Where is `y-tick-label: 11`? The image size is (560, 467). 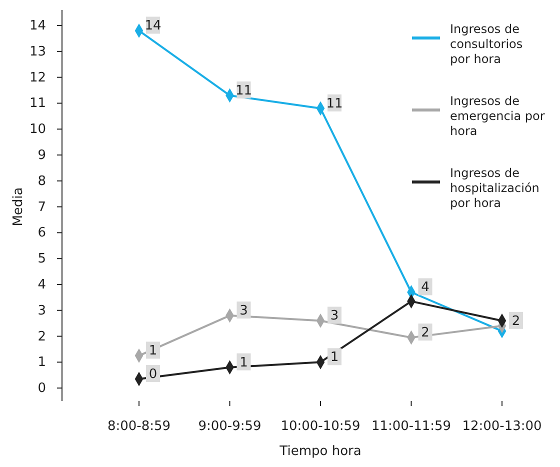
y-tick-label: 11 is located at coordinates (37, 104).